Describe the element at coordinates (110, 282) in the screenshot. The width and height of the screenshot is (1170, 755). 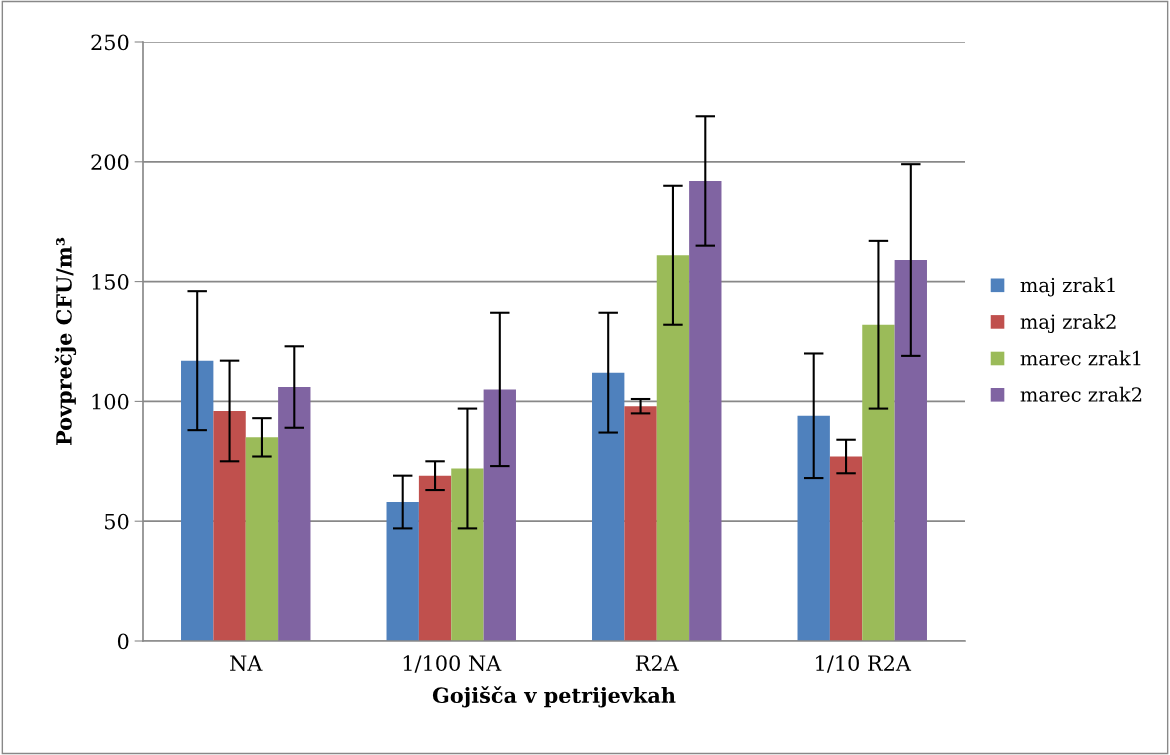
I see `y-tick-label: 150` at that location.